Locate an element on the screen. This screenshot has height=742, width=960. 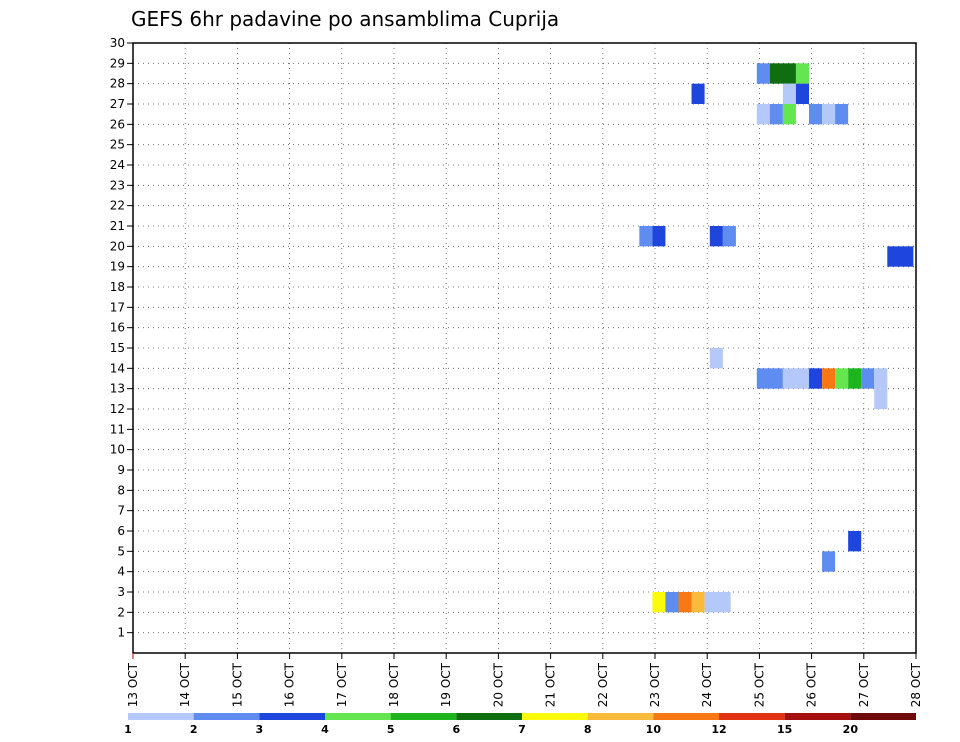
x-tick-label: 18 OCT is located at coordinates (394, 684).